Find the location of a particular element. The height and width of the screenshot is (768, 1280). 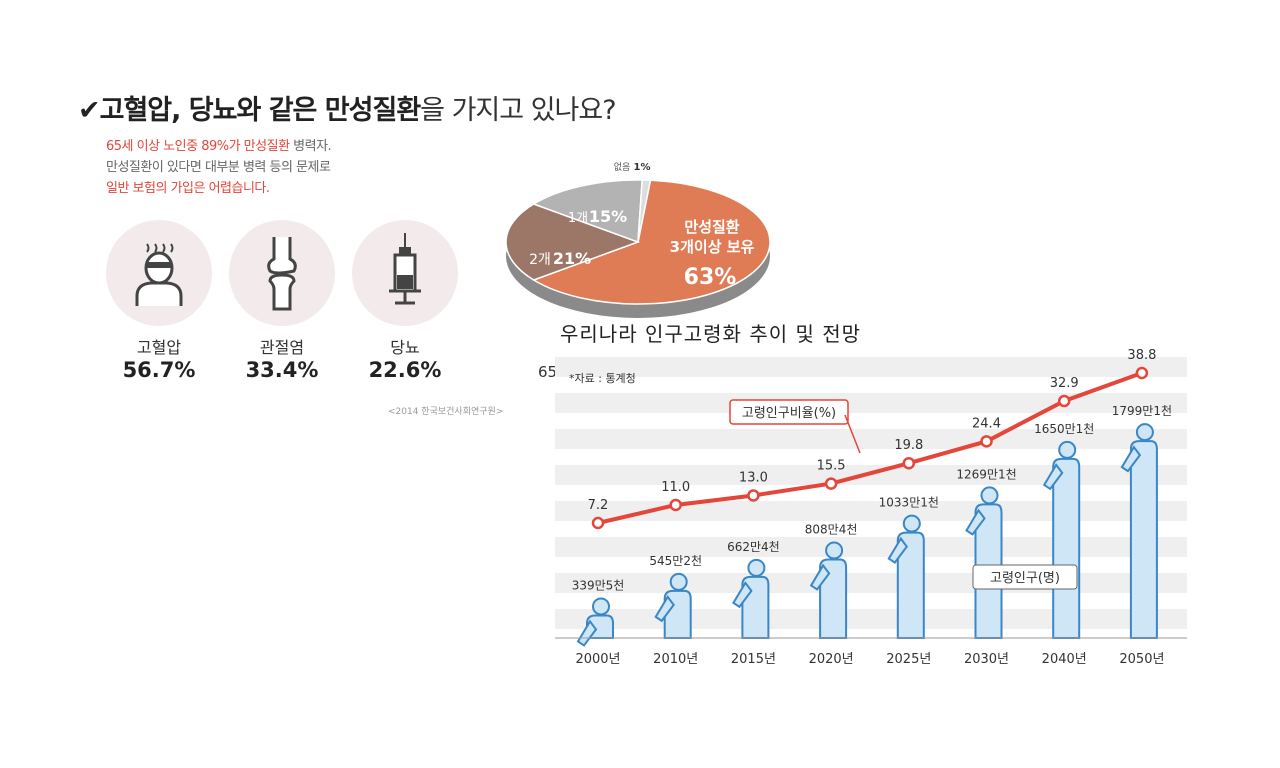

knee-joint-icon is located at coordinates (282, 273).